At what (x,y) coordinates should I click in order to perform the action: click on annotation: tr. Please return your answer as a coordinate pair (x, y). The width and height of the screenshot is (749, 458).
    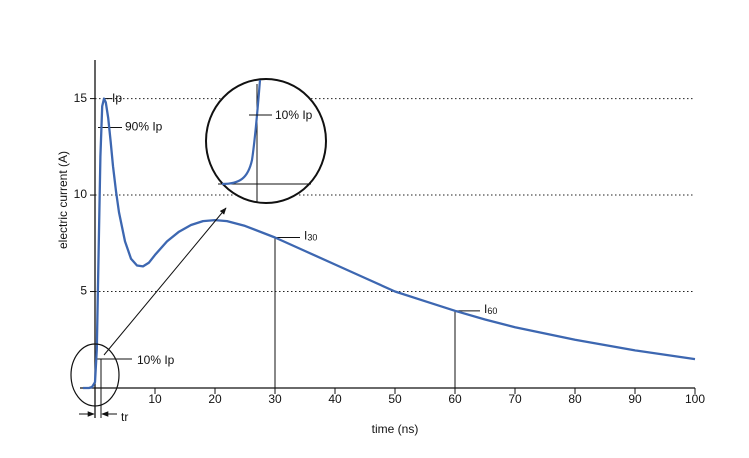
    Looking at the image, I should click on (124, 417).